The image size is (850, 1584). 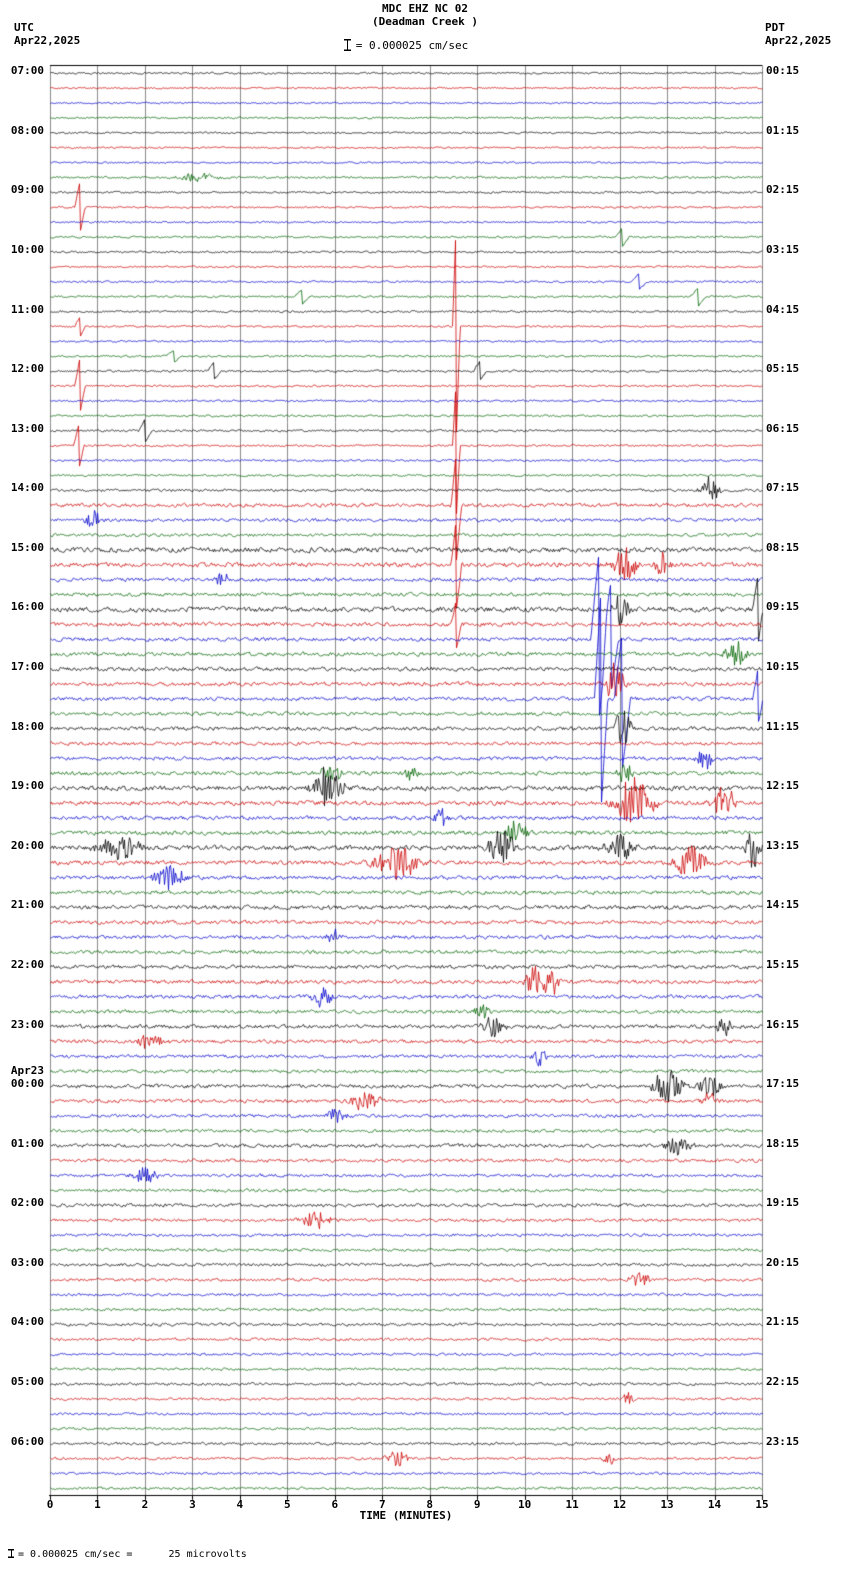 What do you see at coordinates (783, 726) in the screenshot?
I see `pdt-hour-label: 11:15` at bounding box center [783, 726].